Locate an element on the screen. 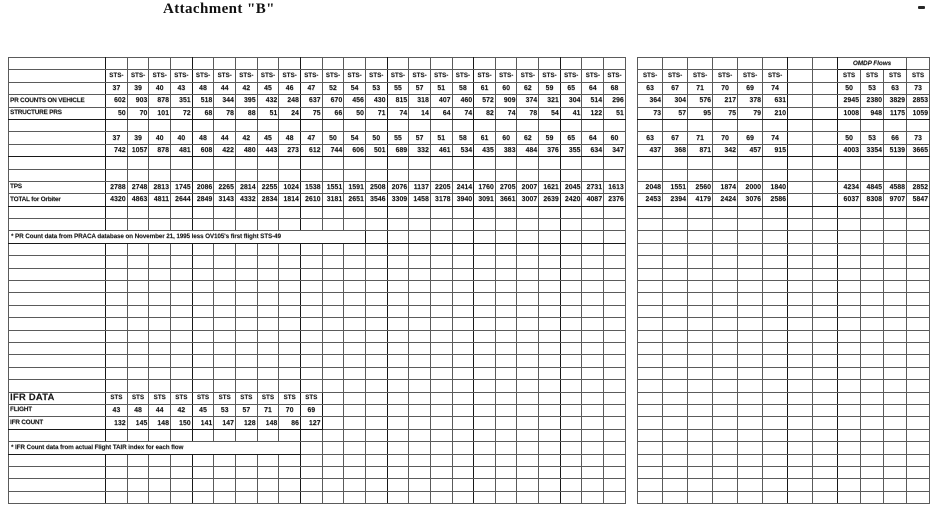  omdp-vehicle-count-value: 4003 is located at coordinates (849, 150).